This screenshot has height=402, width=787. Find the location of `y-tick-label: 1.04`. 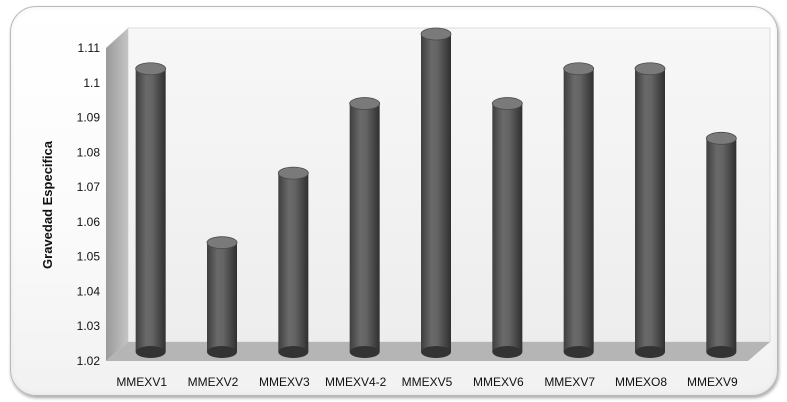

y-tick-label: 1.04 is located at coordinates (89, 291).